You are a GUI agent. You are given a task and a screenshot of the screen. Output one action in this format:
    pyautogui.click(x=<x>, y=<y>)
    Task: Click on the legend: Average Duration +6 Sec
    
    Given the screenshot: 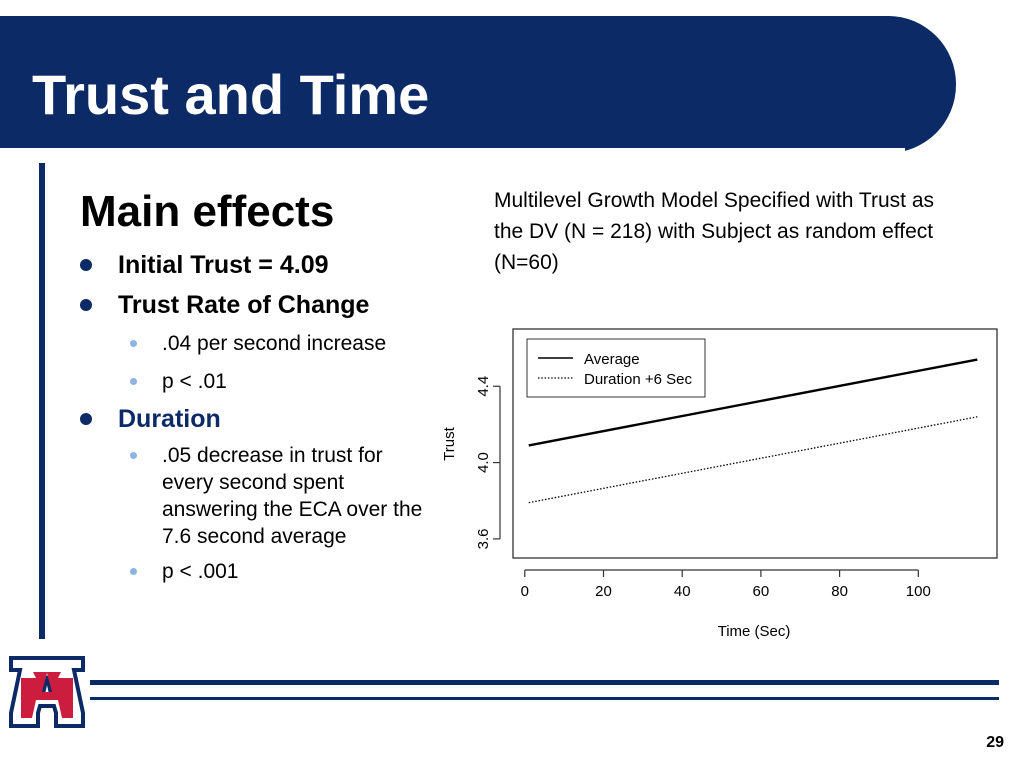 What is the action you would take?
    pyautogui.click(x=616, y=368)
    